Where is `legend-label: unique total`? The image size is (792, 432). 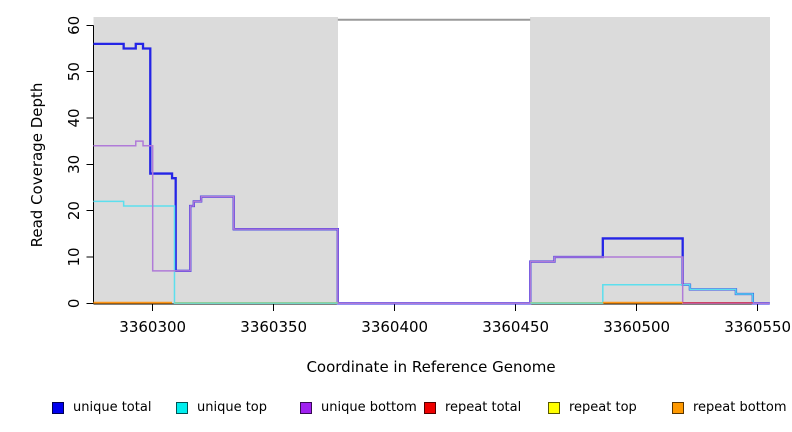 legend-label: unique total is located at coordinates (112, 407).